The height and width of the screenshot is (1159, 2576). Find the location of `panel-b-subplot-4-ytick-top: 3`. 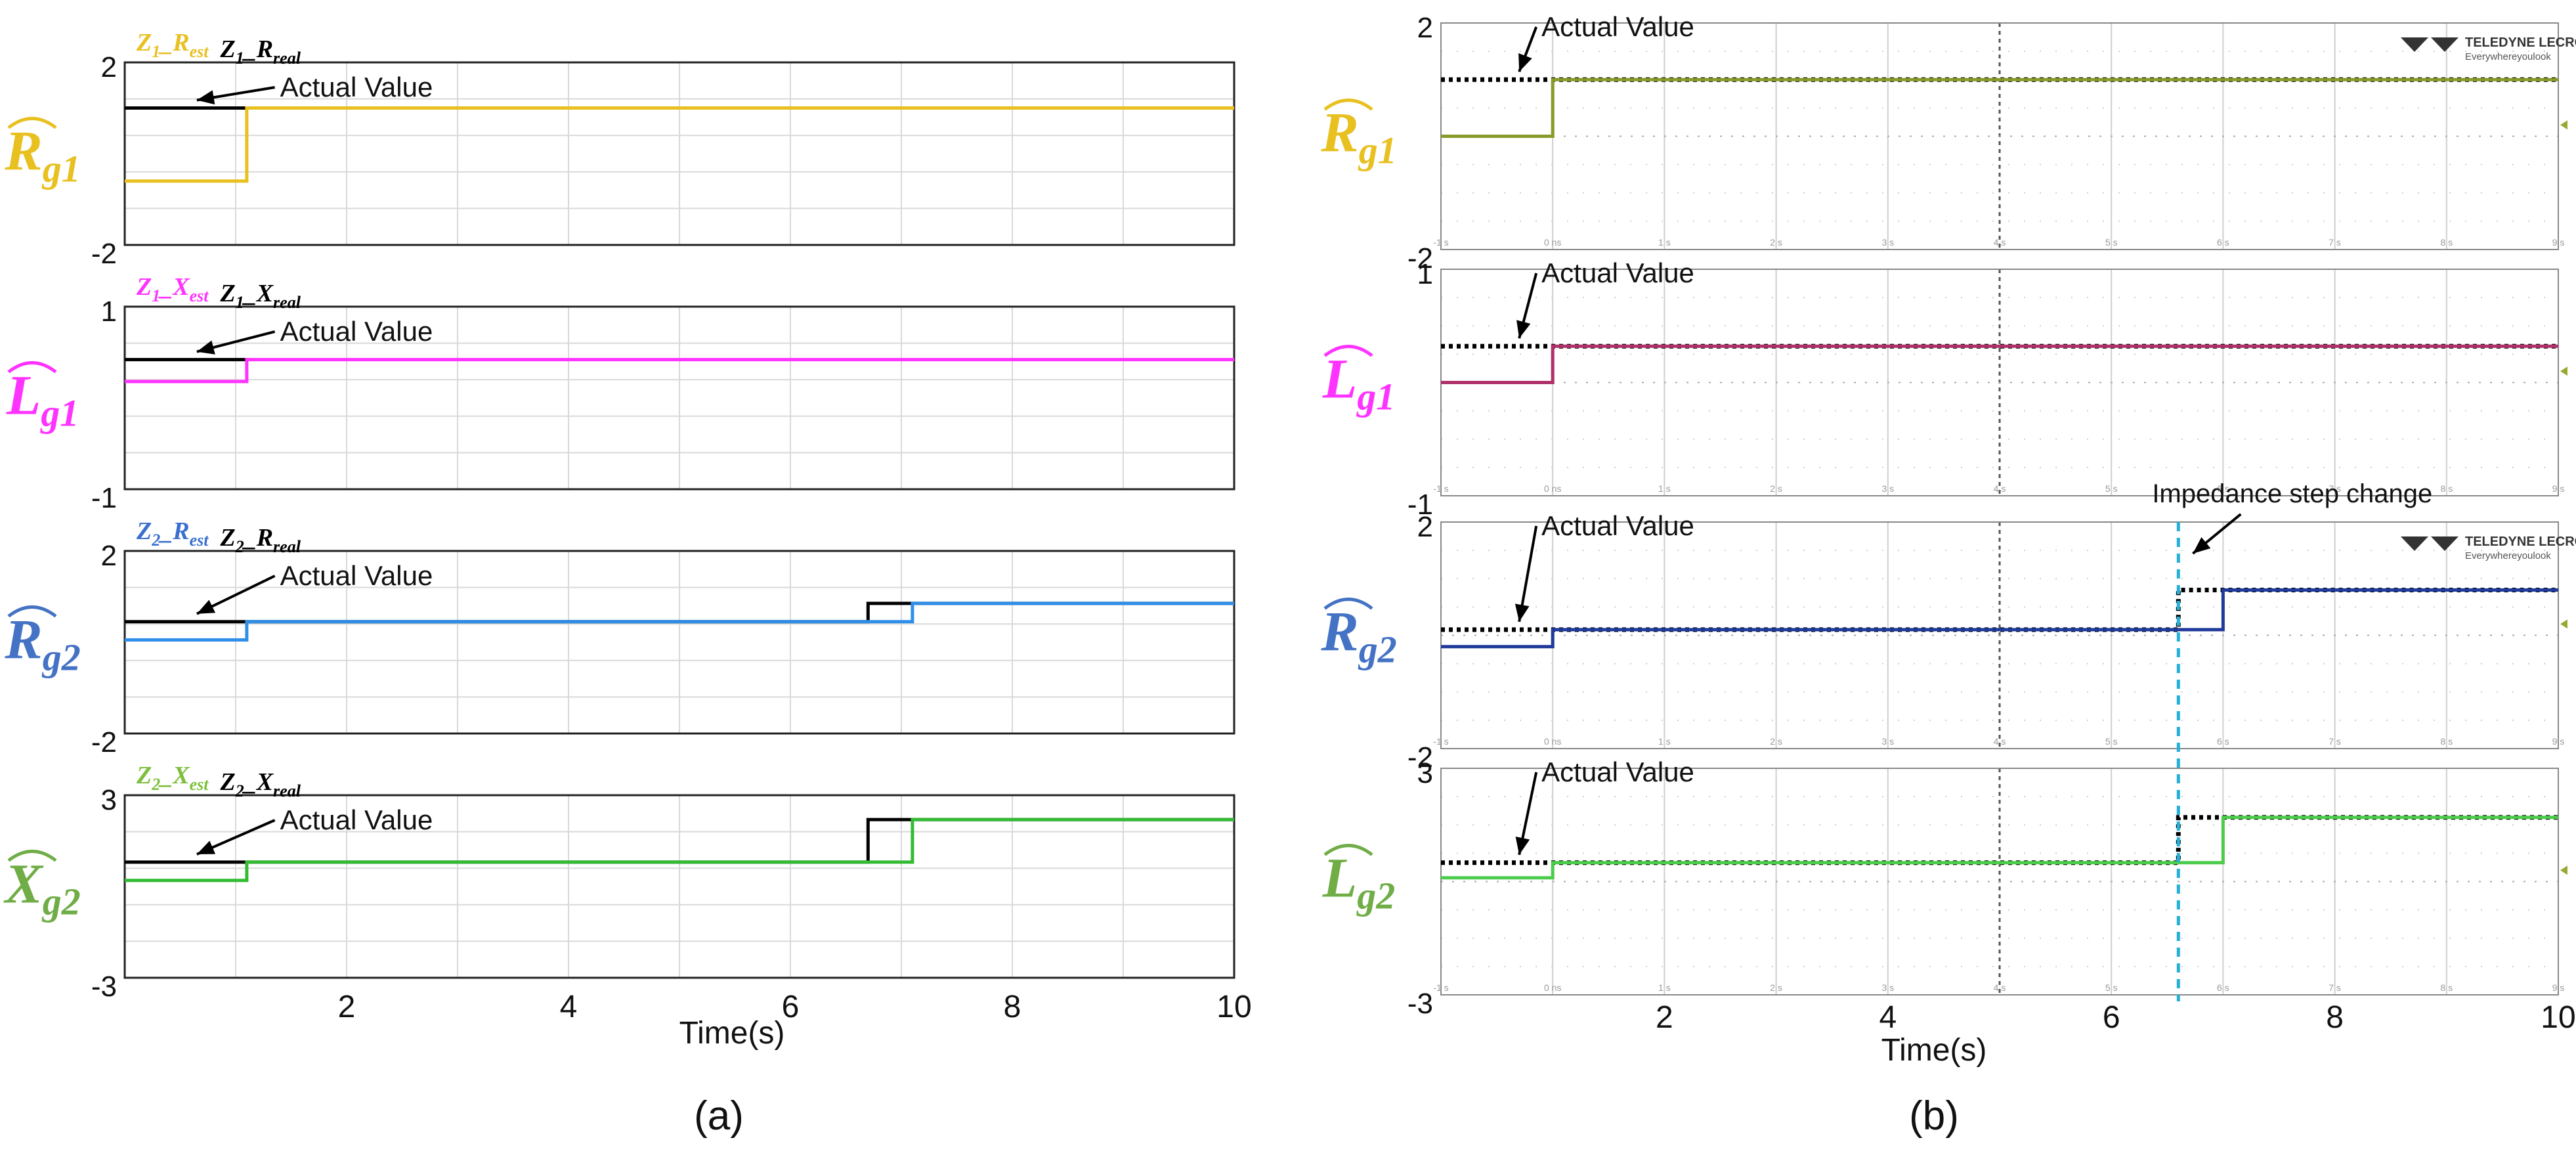

panel-b-subplot-4-ytick-top: 3 is located at coordinates (1425, 773).